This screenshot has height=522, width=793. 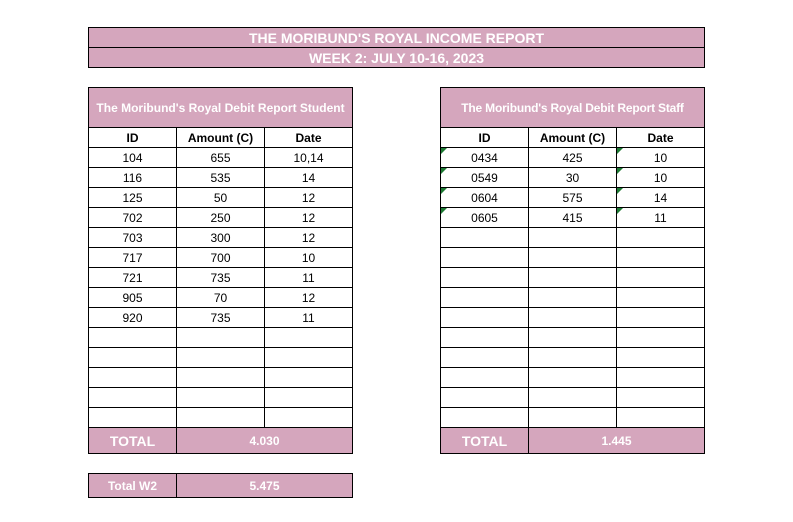 I want to click on report-title: THE MORIBUND'S ROYAL INCOME REPORT, so click(x=396, y=37).